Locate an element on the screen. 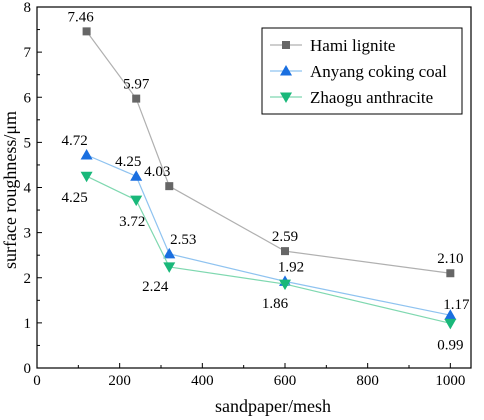 Image resolution: width=484 pixels, height=420 pixels. data-label: 3.72 is located at coordinates (132, 222).